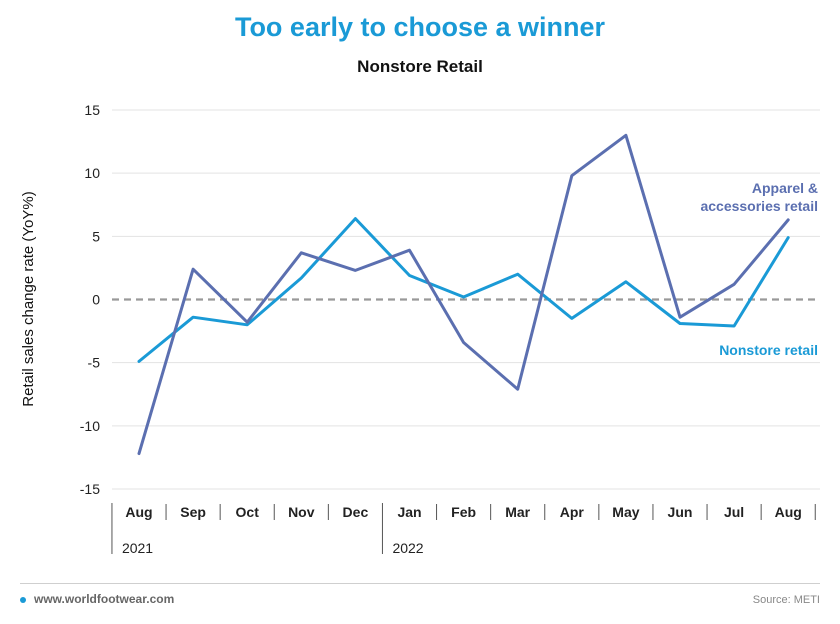  I want to click on x-tick-label: Jun, so click(680, 512).